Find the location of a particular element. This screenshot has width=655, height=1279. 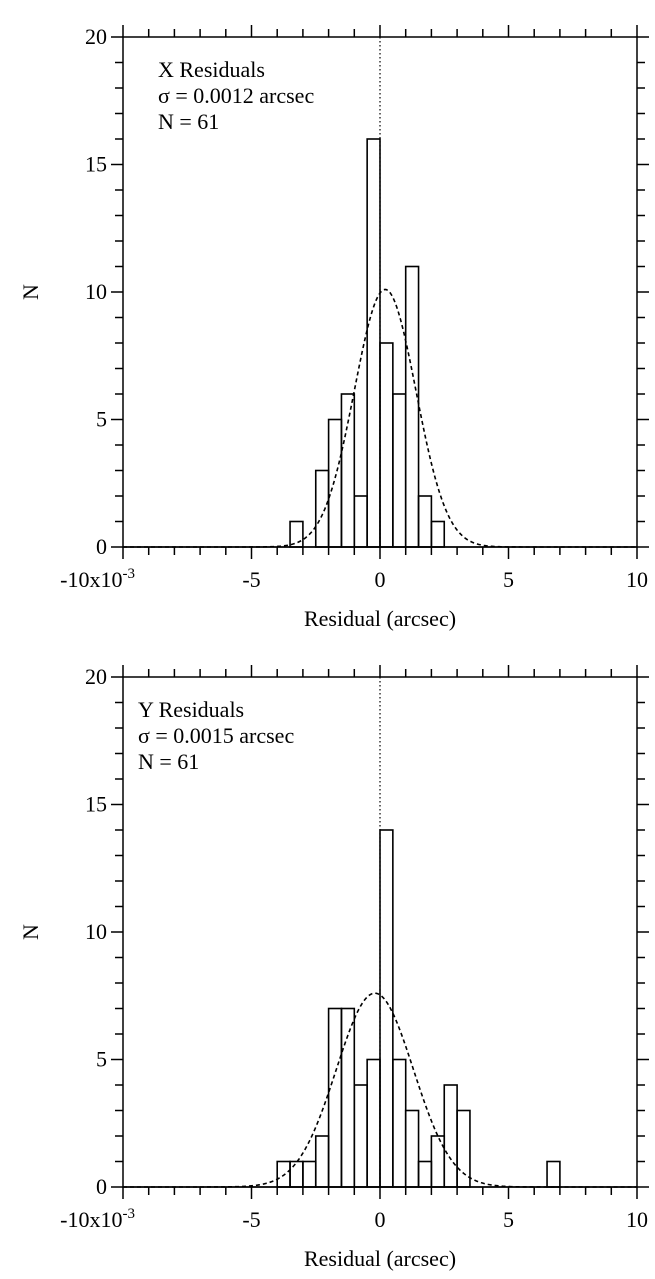

annotation-line-2: σ = 0.0015 arcsec is located at coordinates (216, 735).